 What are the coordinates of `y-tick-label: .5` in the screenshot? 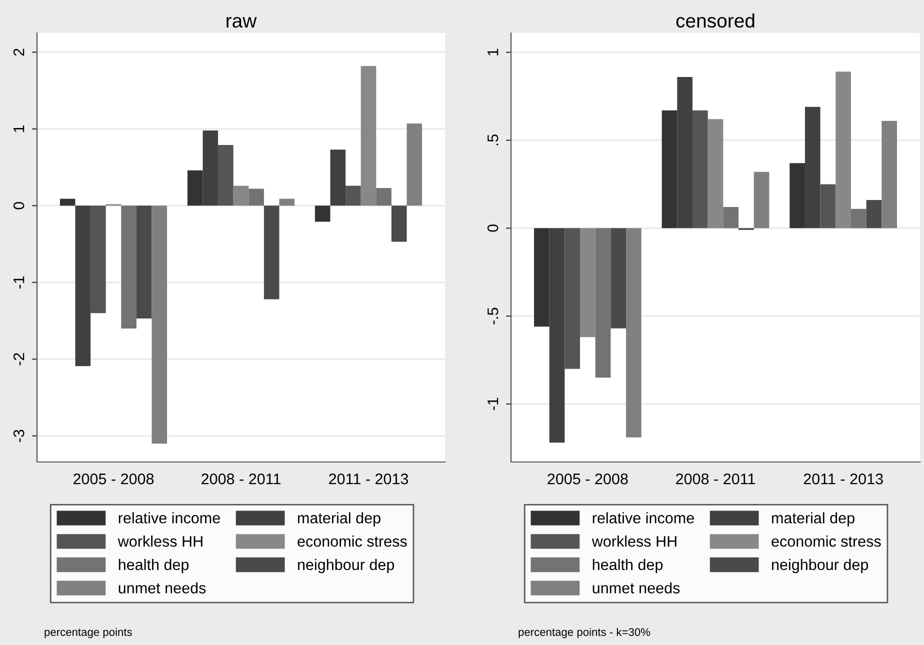 It's located at (493, 140).